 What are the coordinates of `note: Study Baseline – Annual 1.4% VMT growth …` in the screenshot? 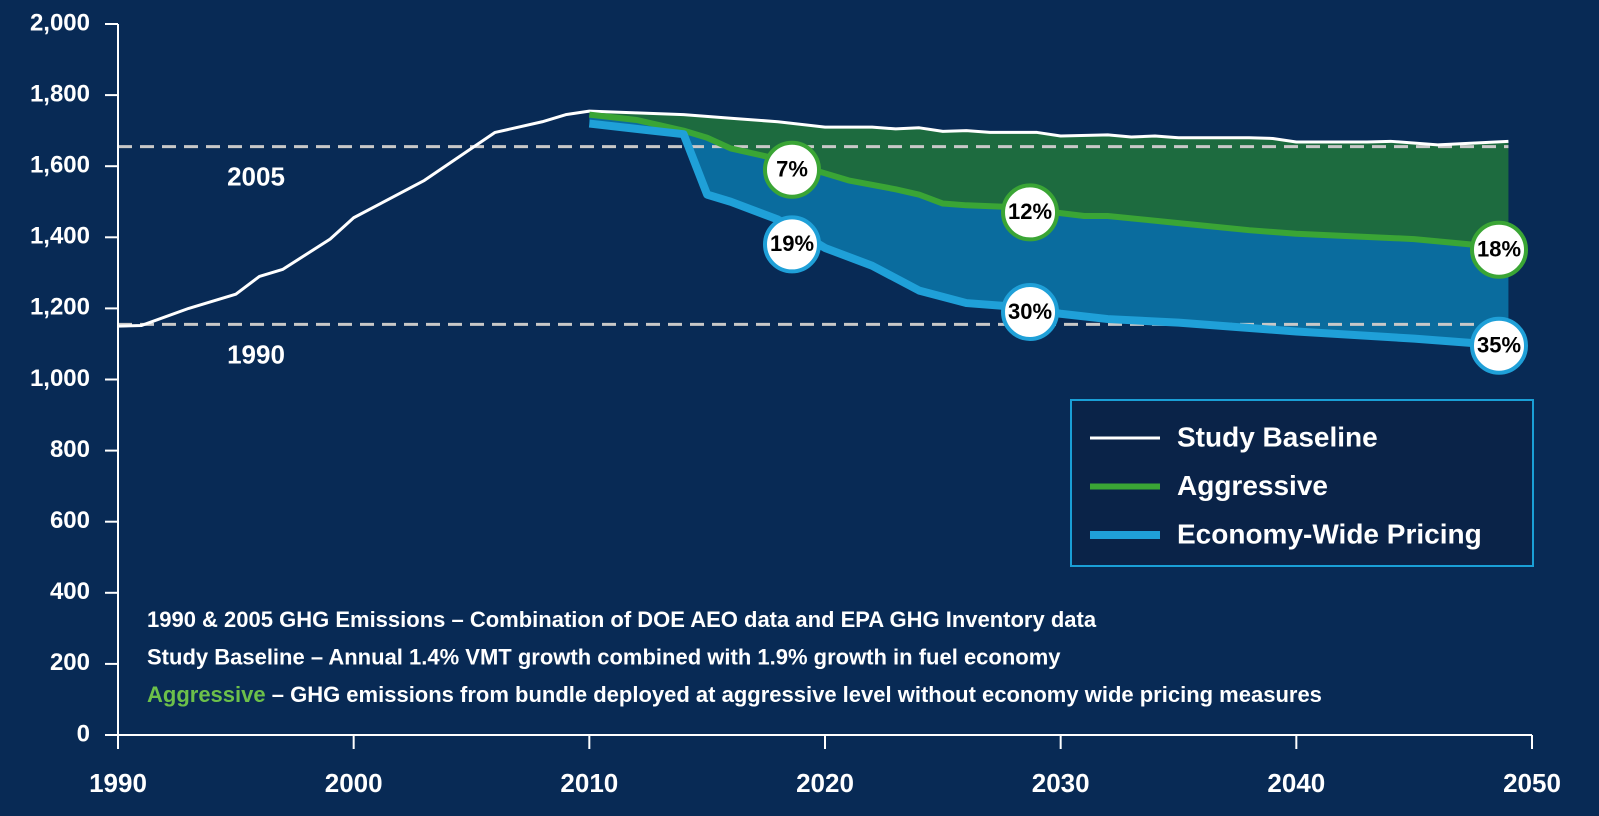 It's located at (604, 656).